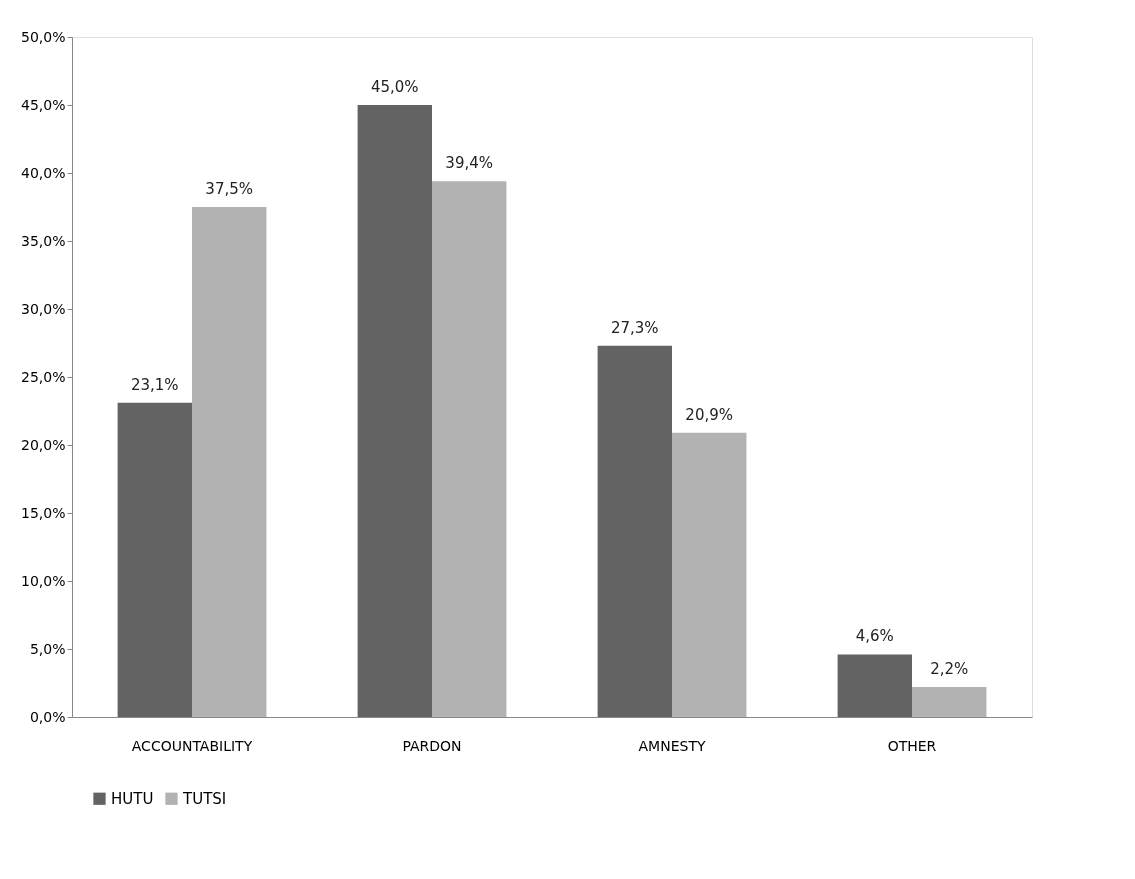  What do you see at coordinates (43, 308) in the screenshot?
I see `y-tick-label: 30,0%` at bounding box center [43, 308].